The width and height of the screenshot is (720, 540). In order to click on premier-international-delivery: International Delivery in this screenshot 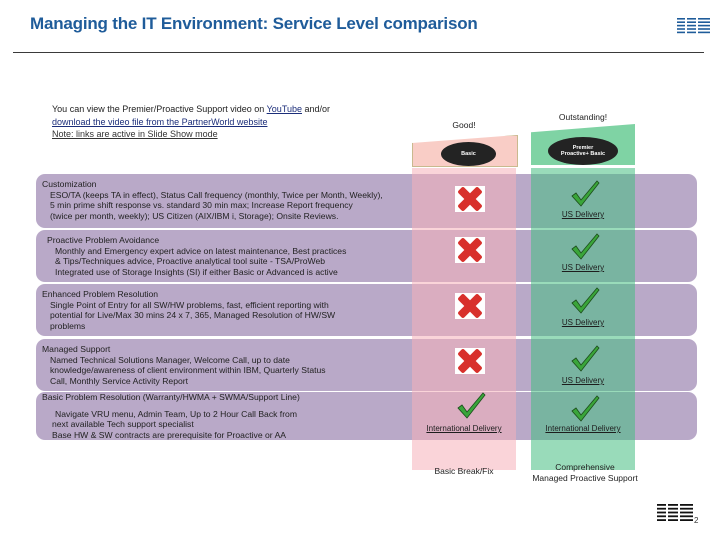, I will do `click(583, 428)`.